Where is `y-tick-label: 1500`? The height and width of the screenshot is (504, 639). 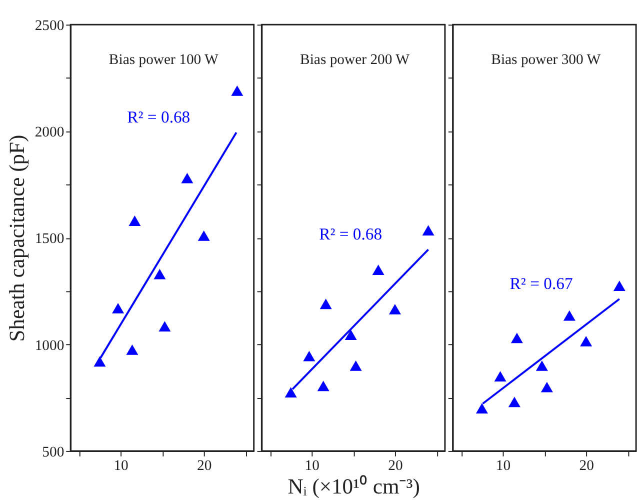 y-tick-label: 1500 is located at coordinates (49, 239).